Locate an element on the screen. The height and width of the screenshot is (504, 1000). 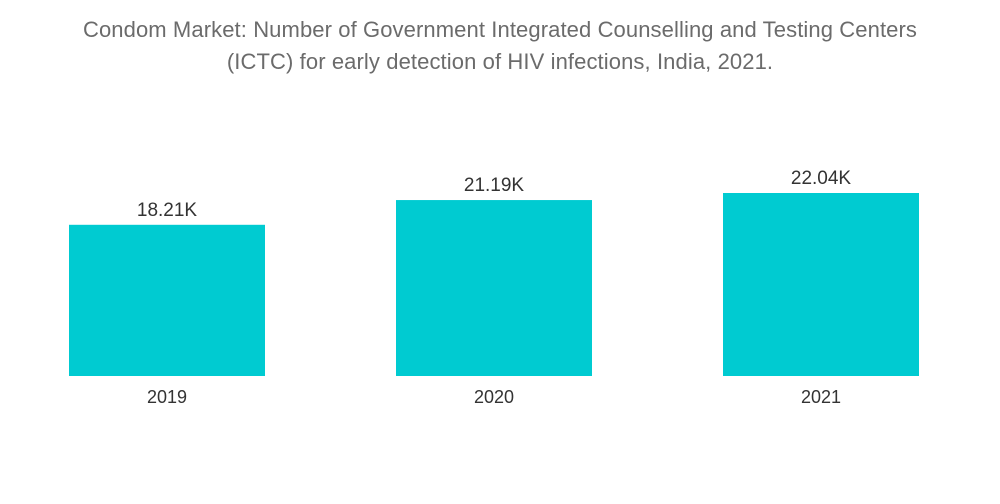
x-tick-label-2021: 2021 is located at coordinates (821, 397).